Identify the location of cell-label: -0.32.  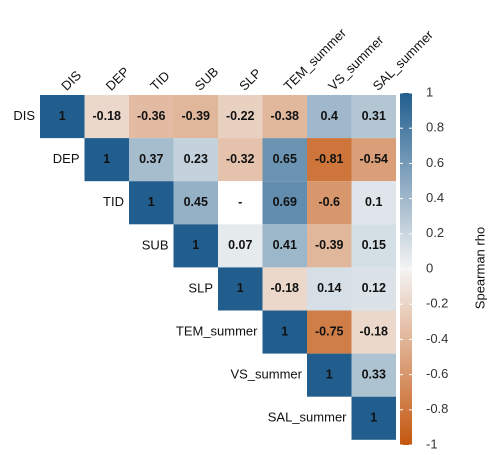
(240, 159).